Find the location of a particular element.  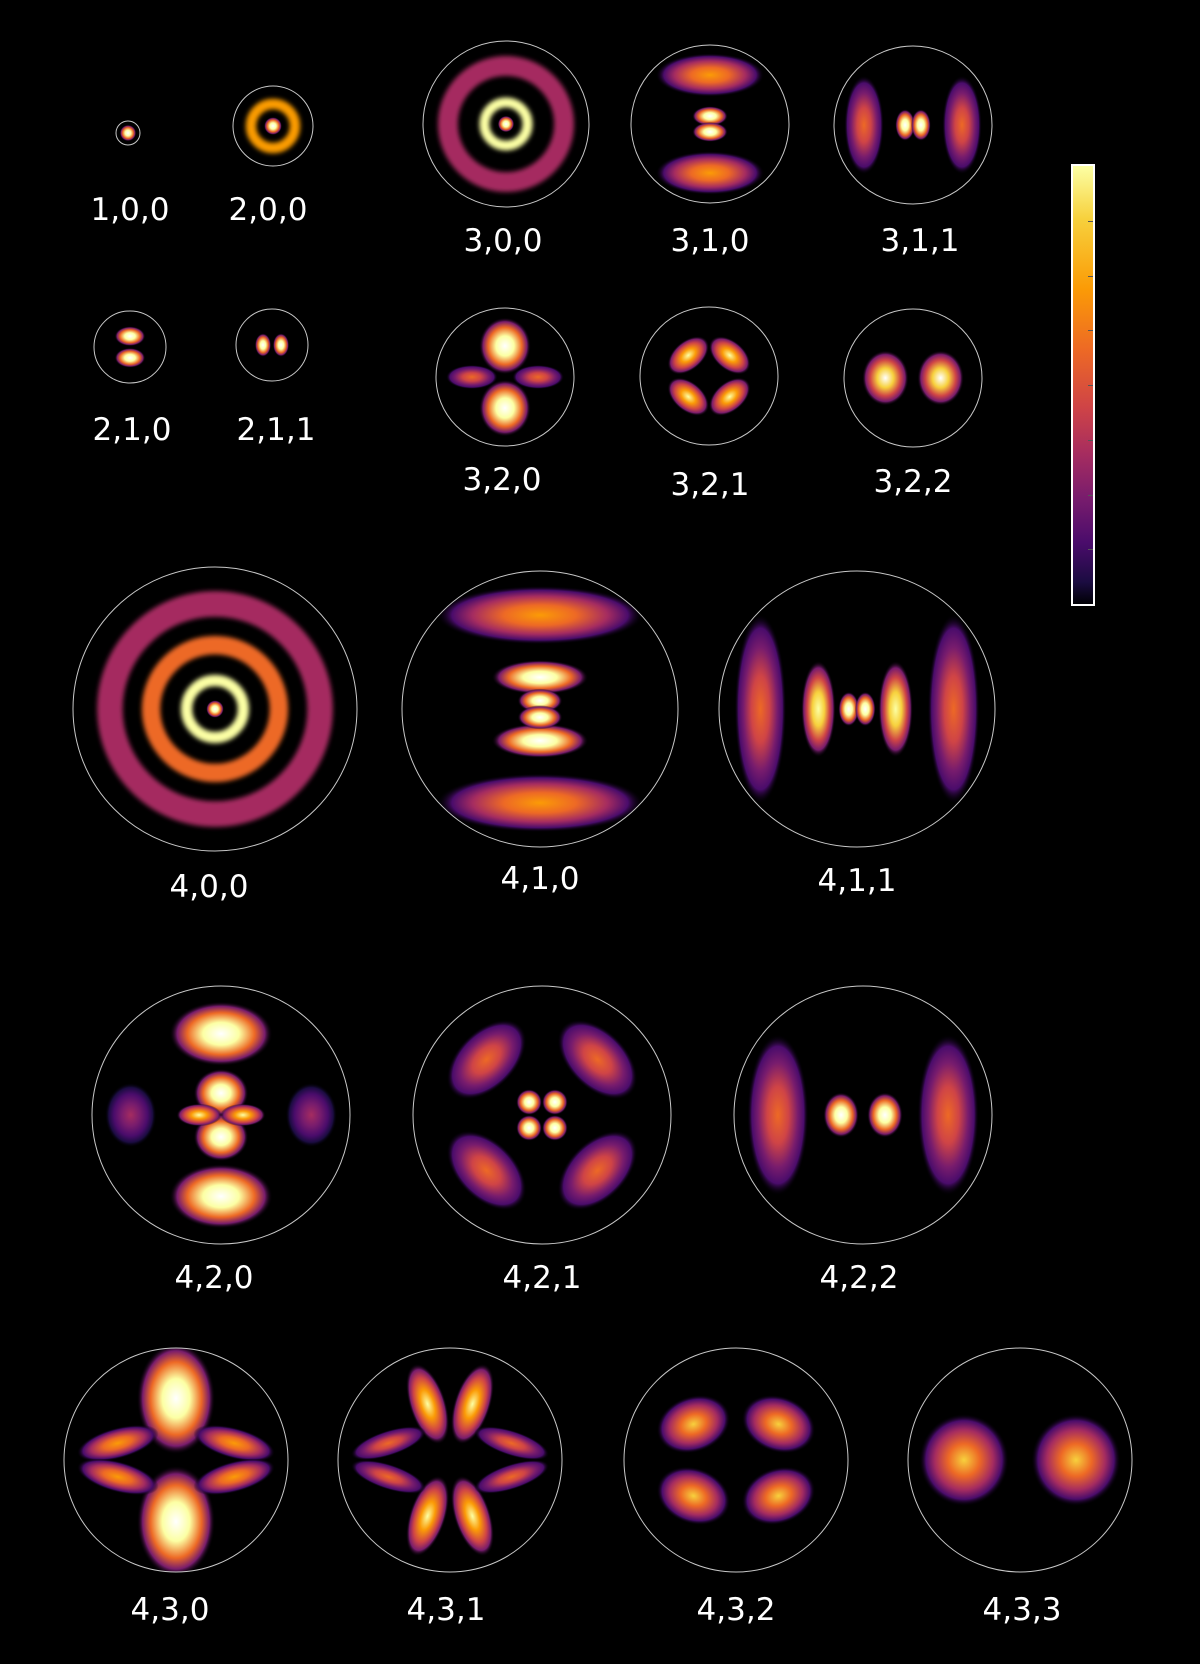

orbital-label: 4,2,2 is located at coordinates (859, 1278).